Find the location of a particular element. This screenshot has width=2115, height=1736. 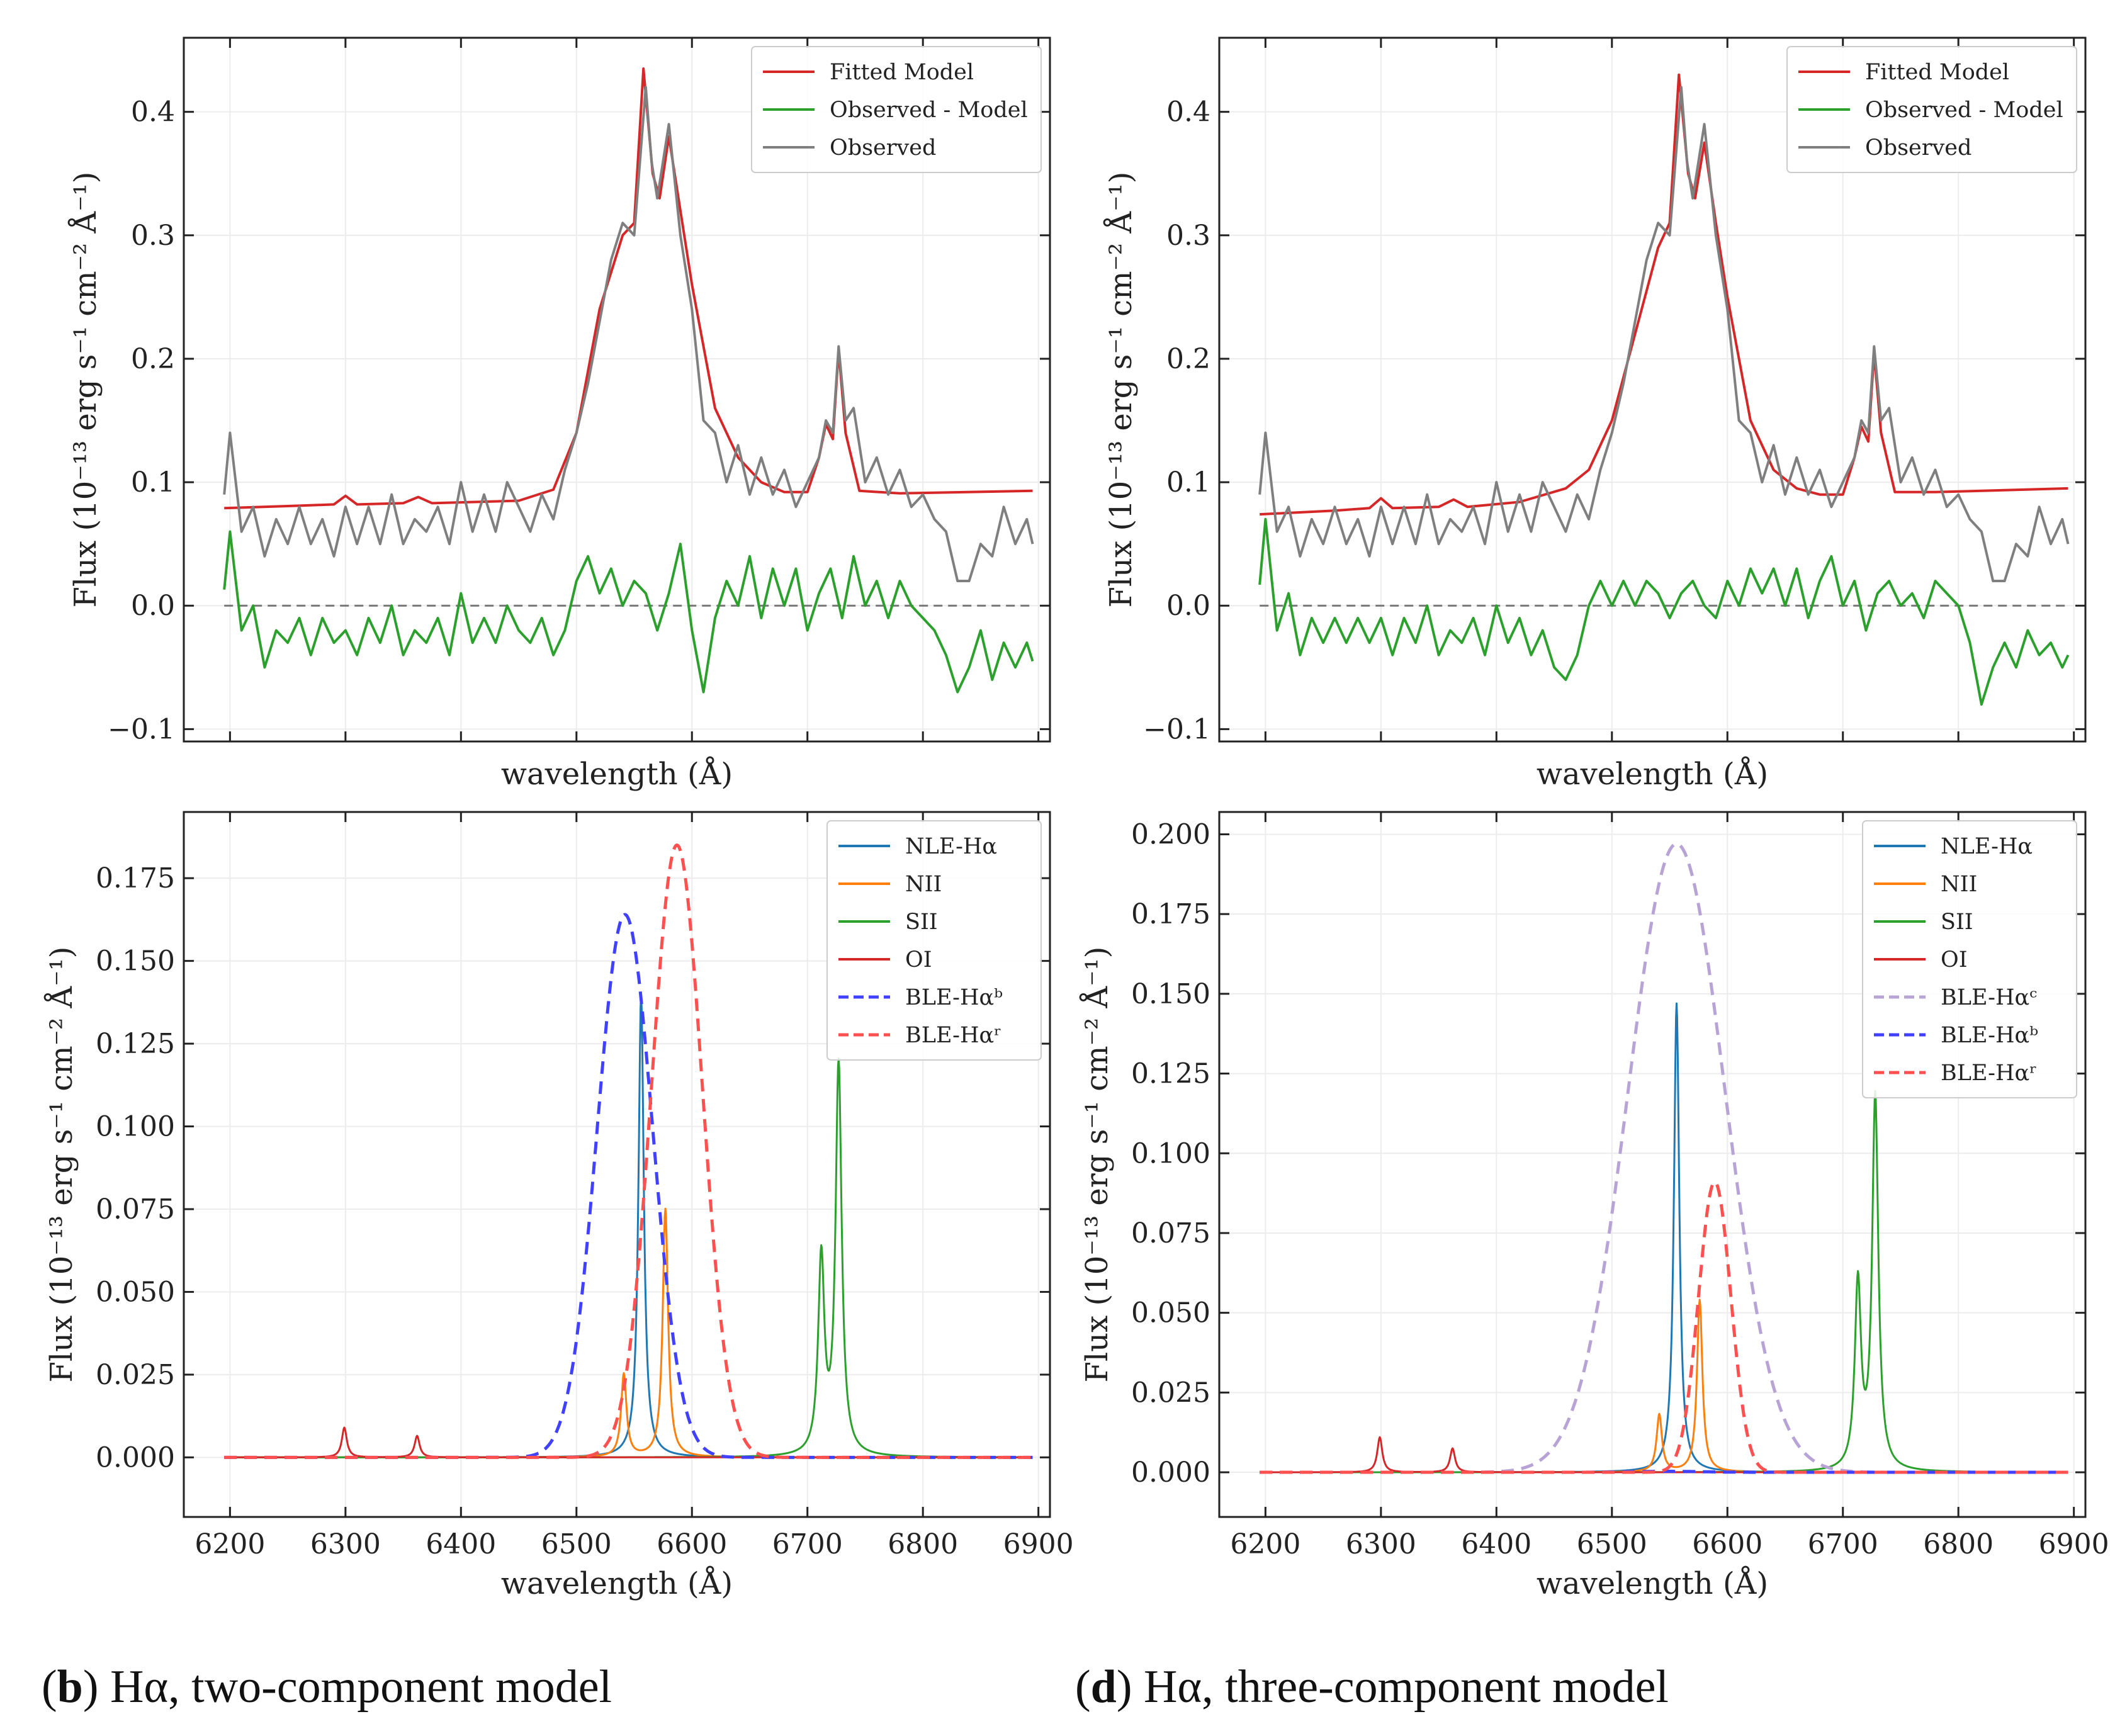

caption-d-letter: d is located at coordinates (1103, 1687).